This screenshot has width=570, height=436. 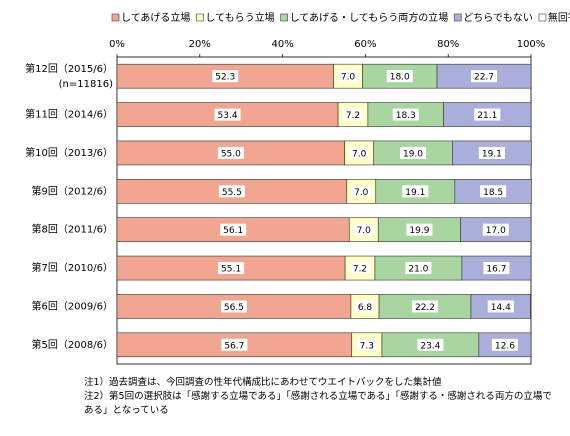 I want to click on y-tick-label: 第11回（2014/6）, so click(x=69, y=114).